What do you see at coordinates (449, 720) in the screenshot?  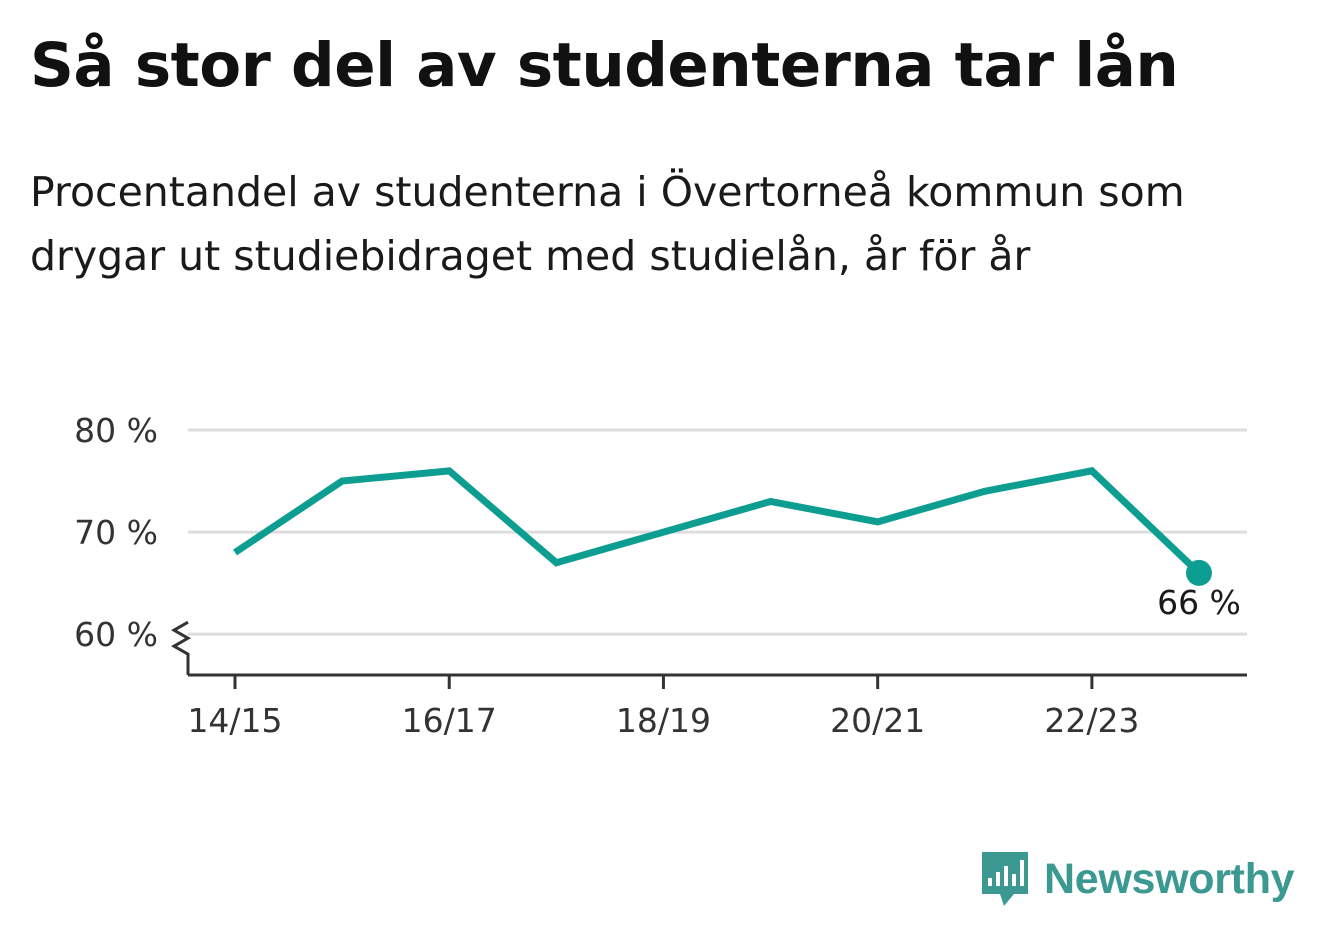 I see `x-tick-label: 16/17` at bounding box center [449, 720].